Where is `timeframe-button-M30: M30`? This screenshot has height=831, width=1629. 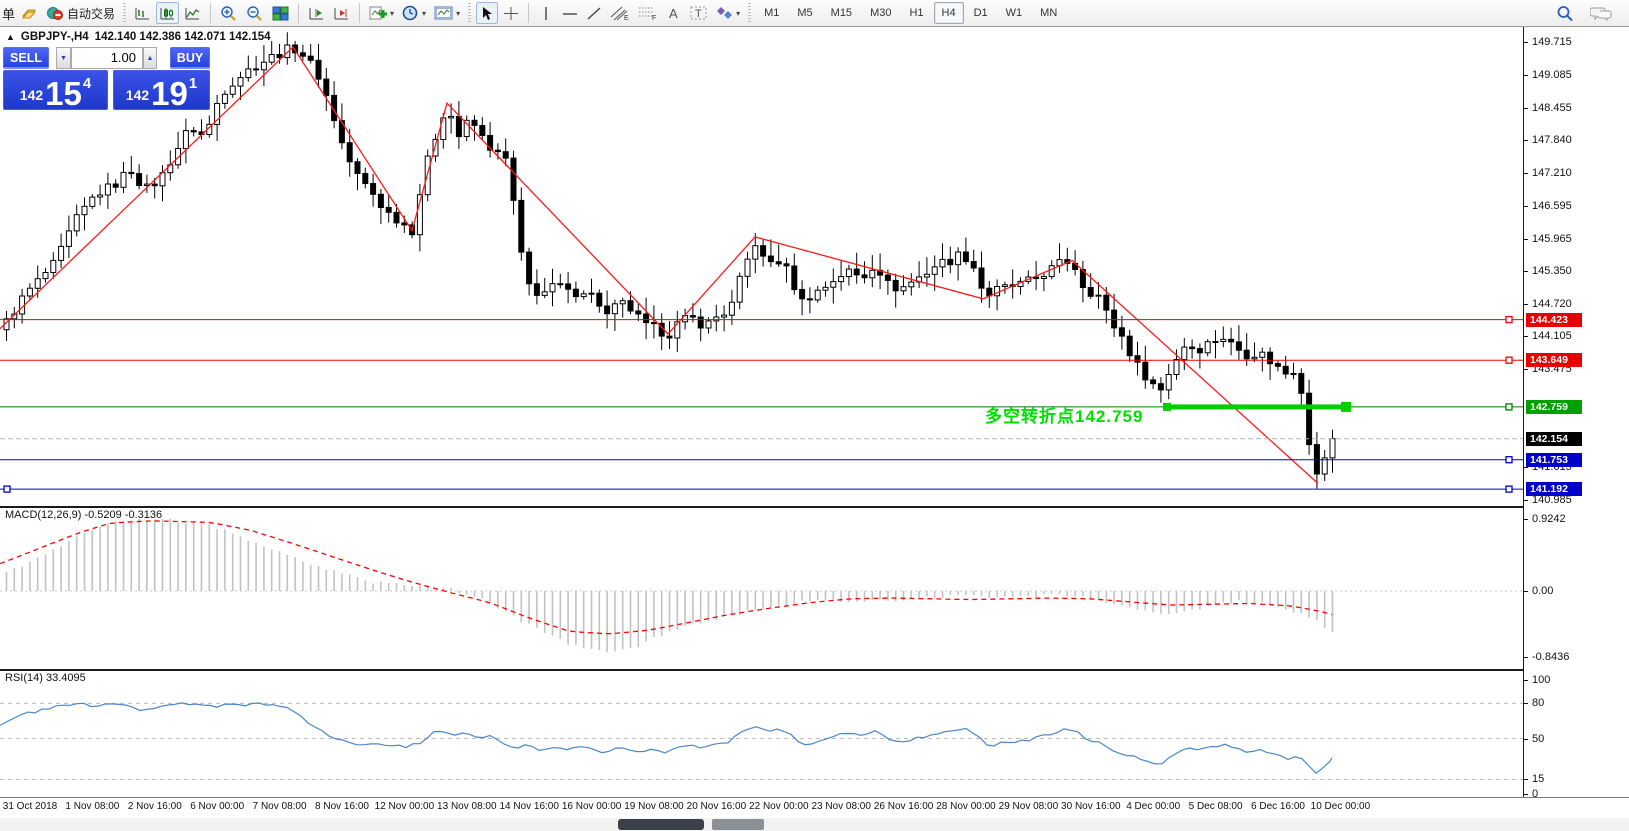 timeframe-button-M30: M30 is located at coordinates (881, 13).